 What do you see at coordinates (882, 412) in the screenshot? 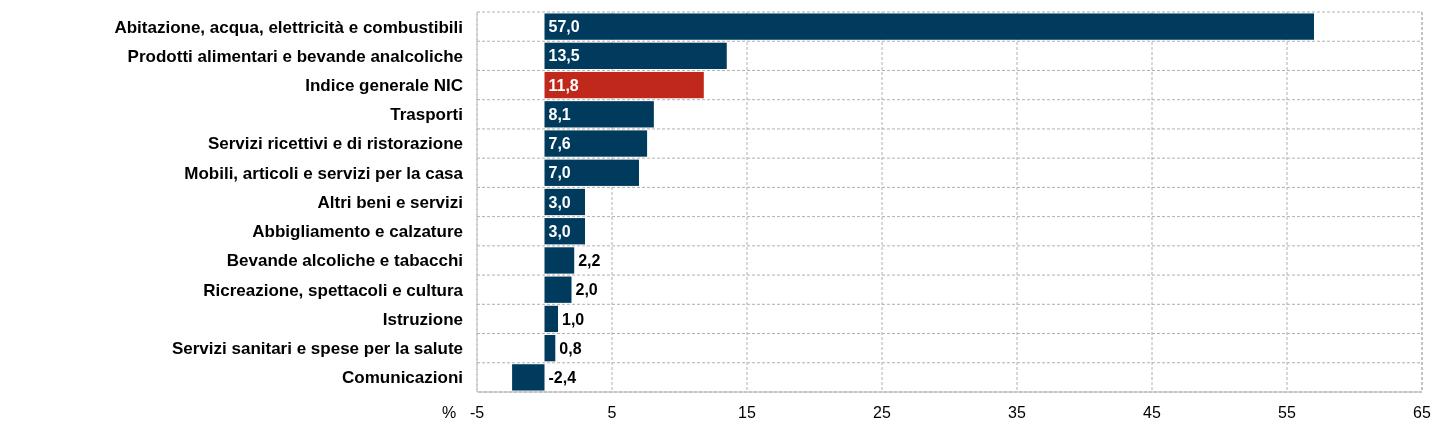
I see `x-tick-label: 25` at bounding box center [882, 412].